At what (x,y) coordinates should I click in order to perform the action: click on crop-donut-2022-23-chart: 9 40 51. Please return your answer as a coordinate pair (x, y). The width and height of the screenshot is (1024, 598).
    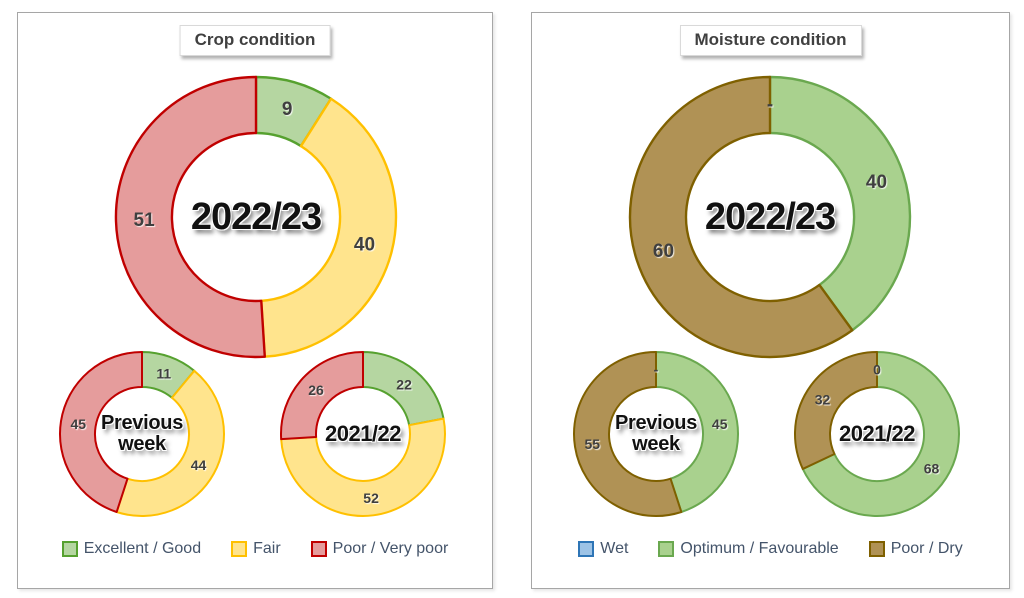
    Looking at the image, I should click on (256, 217).